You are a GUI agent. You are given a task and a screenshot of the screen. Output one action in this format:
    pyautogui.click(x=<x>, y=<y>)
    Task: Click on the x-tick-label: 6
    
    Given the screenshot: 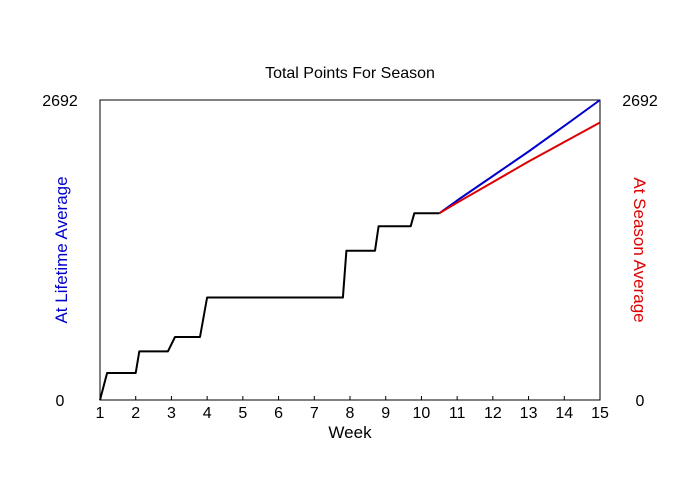 What is the action you would take?
    pyautogui.click(x=278, y=413)
    